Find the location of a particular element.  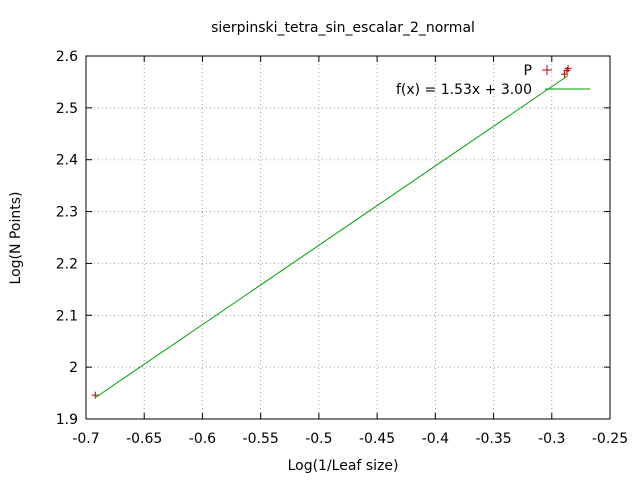

x-axis-label: Log(1/Leaf size) is located at coordinates (343, 466).